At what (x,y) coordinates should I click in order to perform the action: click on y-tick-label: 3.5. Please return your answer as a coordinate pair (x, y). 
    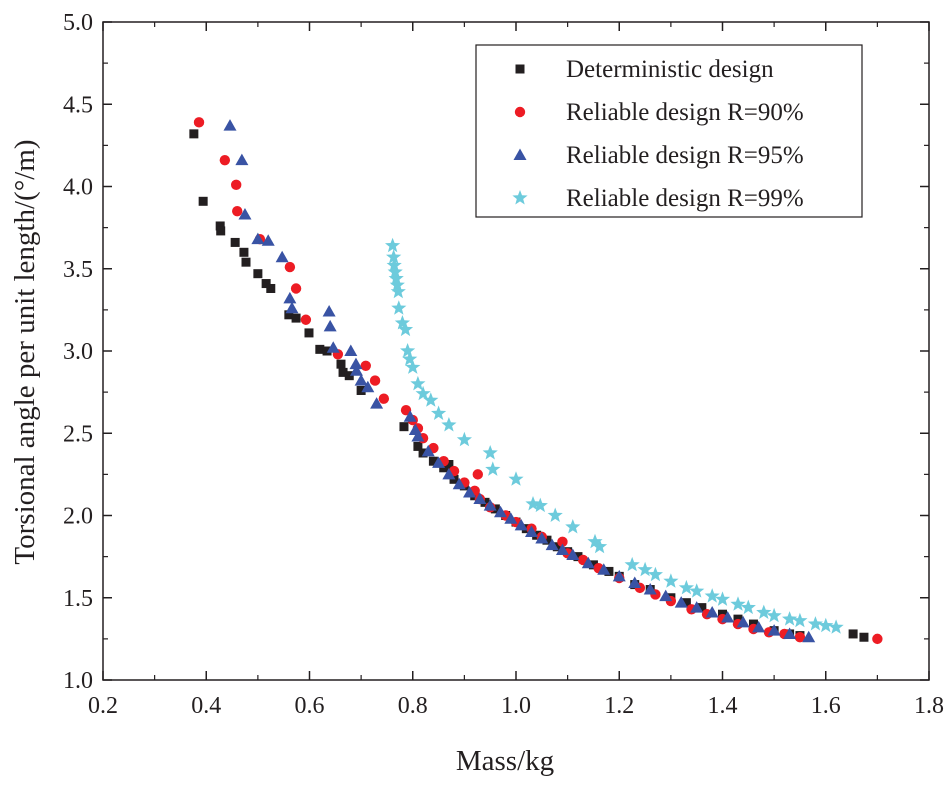
    Looking at the image, I should click on (78, 270).